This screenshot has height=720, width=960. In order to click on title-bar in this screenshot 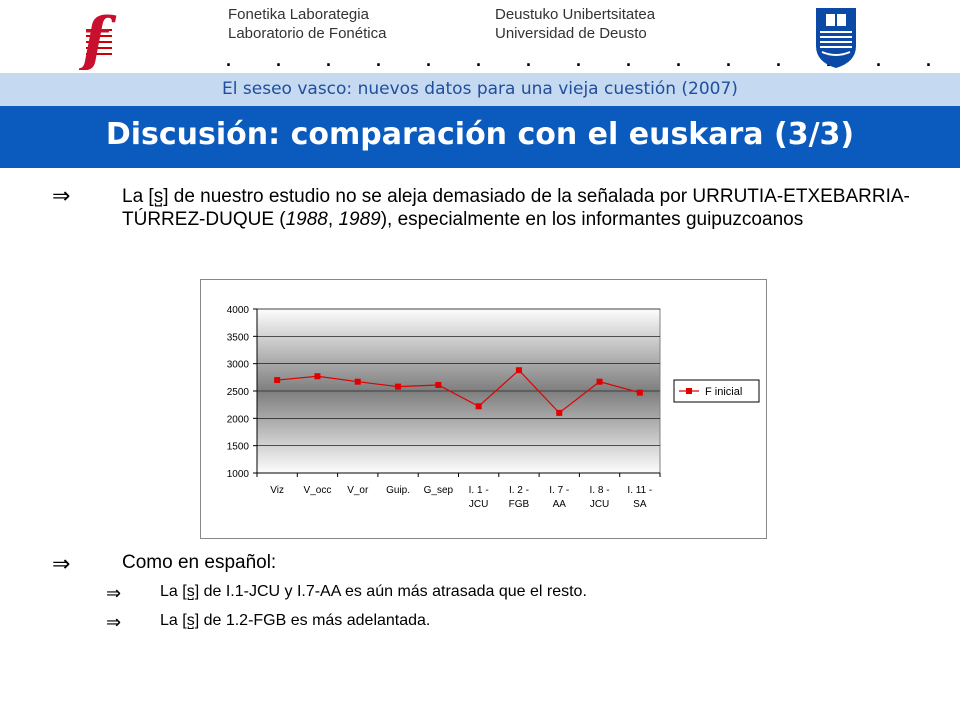, I will do `click(480, 137)`.